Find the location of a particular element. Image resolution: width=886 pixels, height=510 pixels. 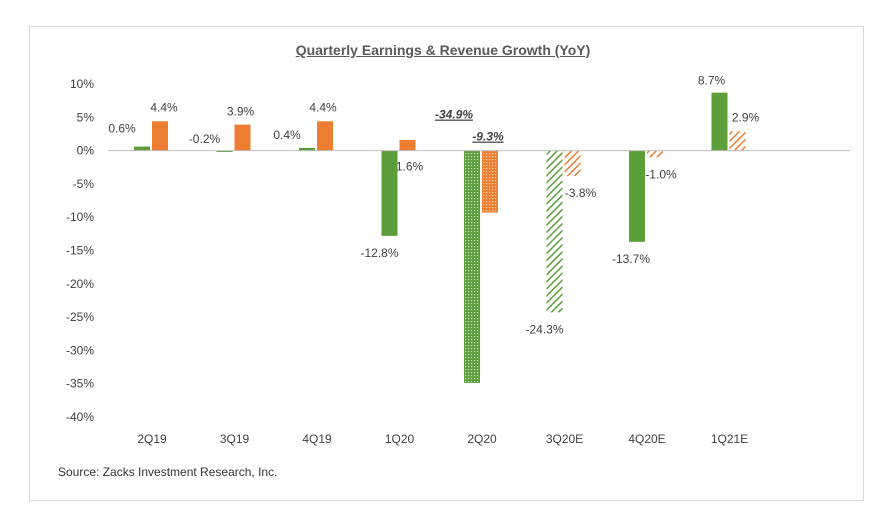

data-label: -3.8% is located at coordinates (581, 193).